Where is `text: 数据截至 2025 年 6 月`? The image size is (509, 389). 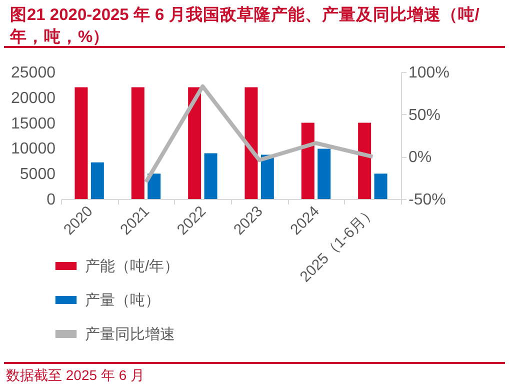
text: 数据截至 2025 年 6 月 is located at coordinates (254, 375).